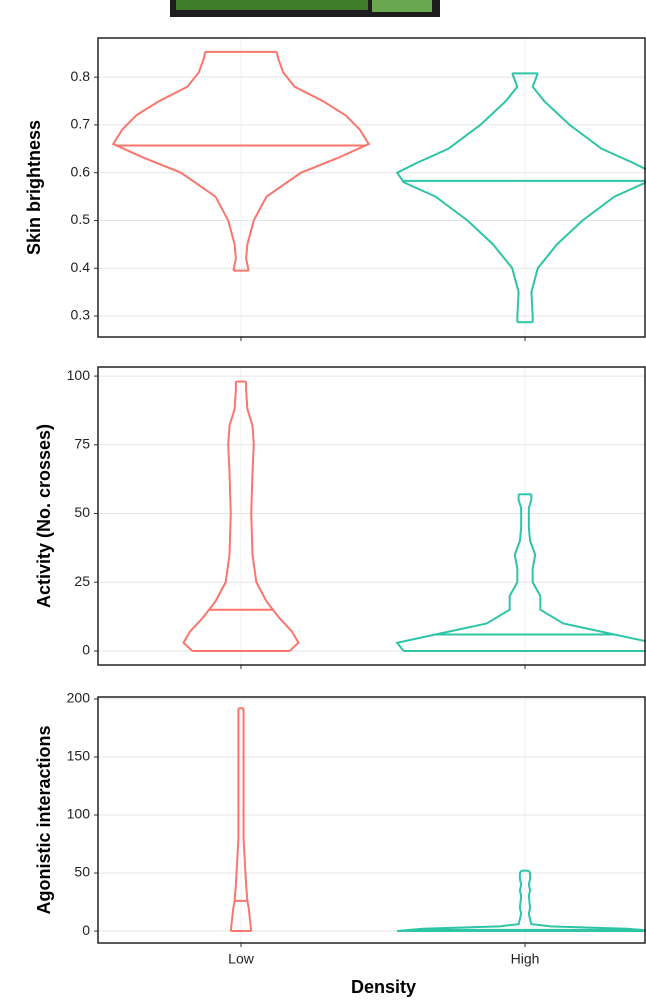 Image resolution: width=646 pixels, height=1000 pixels. Describe the element at coordinates (81, 315) in the screenshot. I see `y-tick-label: 0.3` at that location.